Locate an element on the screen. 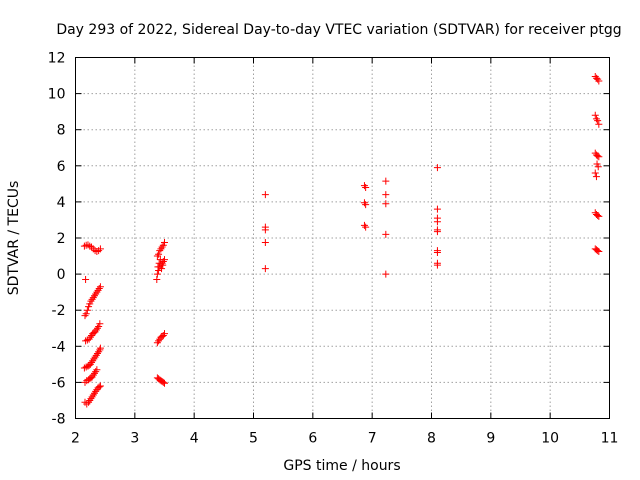  y-tick-label: -2 is located at coordinates (59, 311).